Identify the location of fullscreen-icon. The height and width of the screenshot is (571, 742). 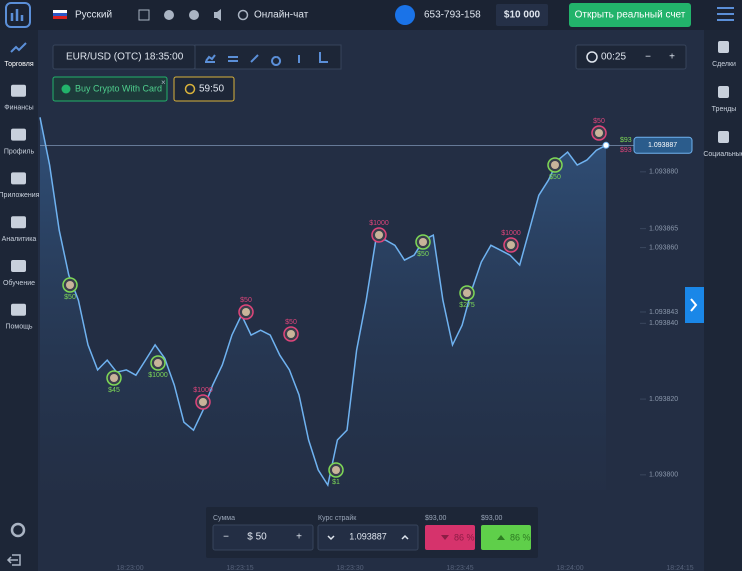
(144, 15).